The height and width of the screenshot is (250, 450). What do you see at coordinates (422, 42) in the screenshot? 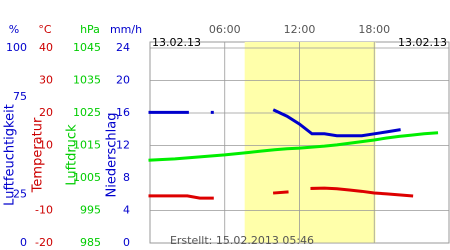
I see `date-right: 13.02.13` at bounding box center [422, 42].